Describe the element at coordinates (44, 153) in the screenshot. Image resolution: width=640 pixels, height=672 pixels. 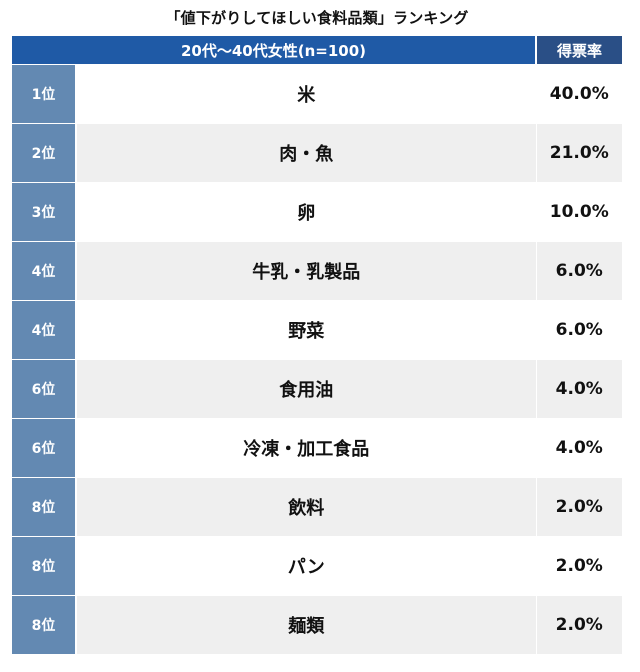
I see `rank-label: 2位` at that location.